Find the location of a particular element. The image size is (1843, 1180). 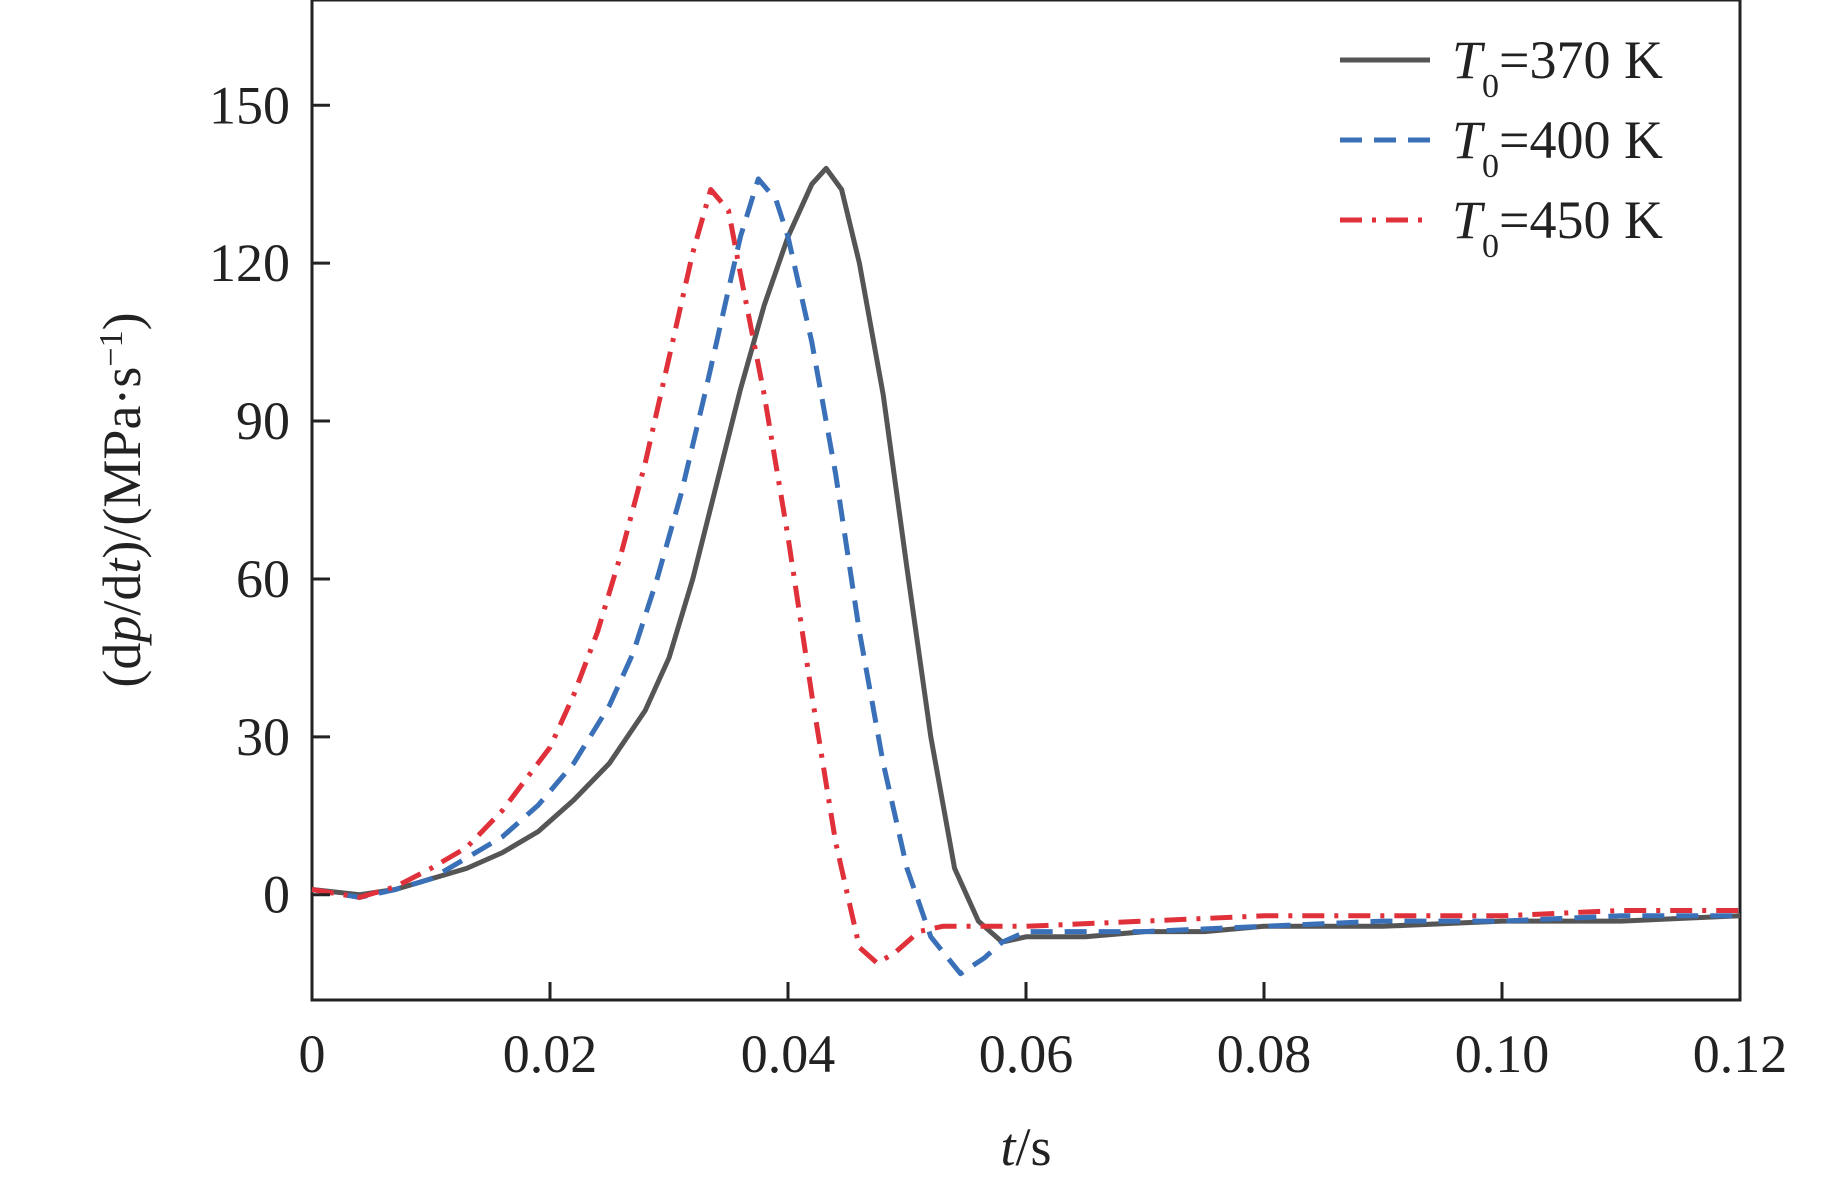

x-axis-ticks: 0 0.02 0.04 0.06 0.08 0.10 0.12 is located at coordinates (1043, 1033).